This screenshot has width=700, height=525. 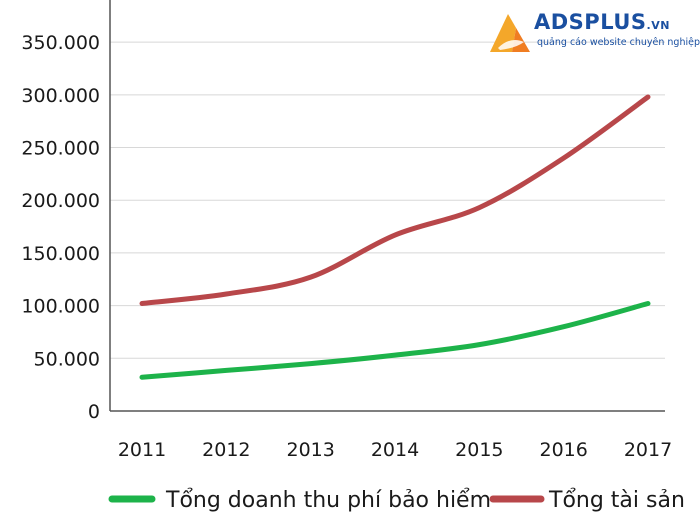 I want to click on legend: Tổng doanh thu phí bảo hiểm Tổng tài sản, so click(x=396, y=500).